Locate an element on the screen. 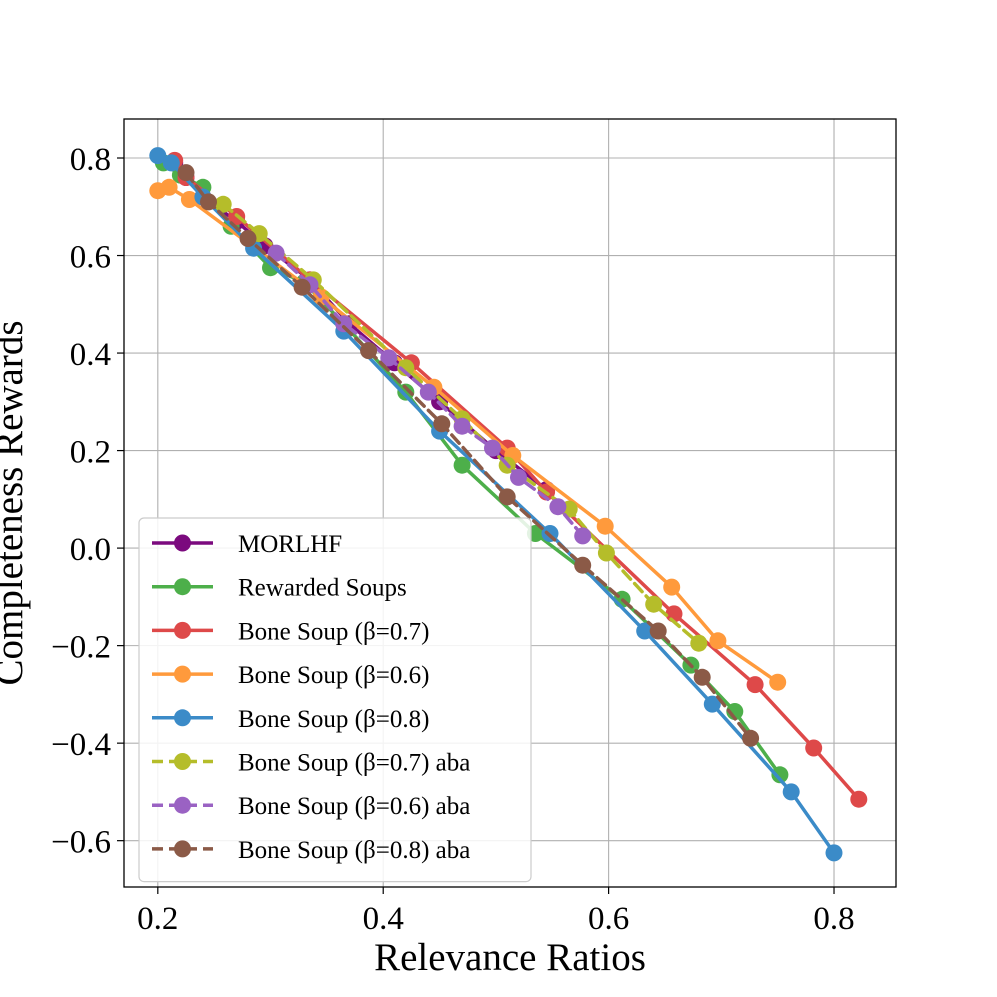 Image resolution: width=997 pixels, height=997 pixels. legend-label: Bone Soup (β=0.6) is located at coordinates (333, 675).